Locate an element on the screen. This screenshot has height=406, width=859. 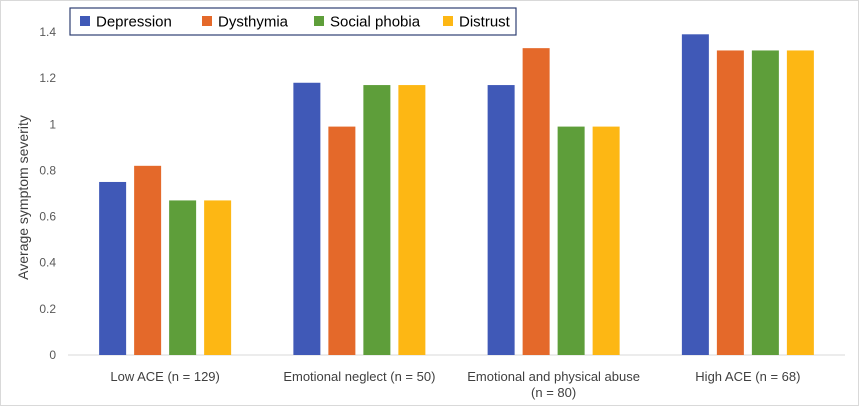
legend-label: Distrust is located at coordinates (485, 22).